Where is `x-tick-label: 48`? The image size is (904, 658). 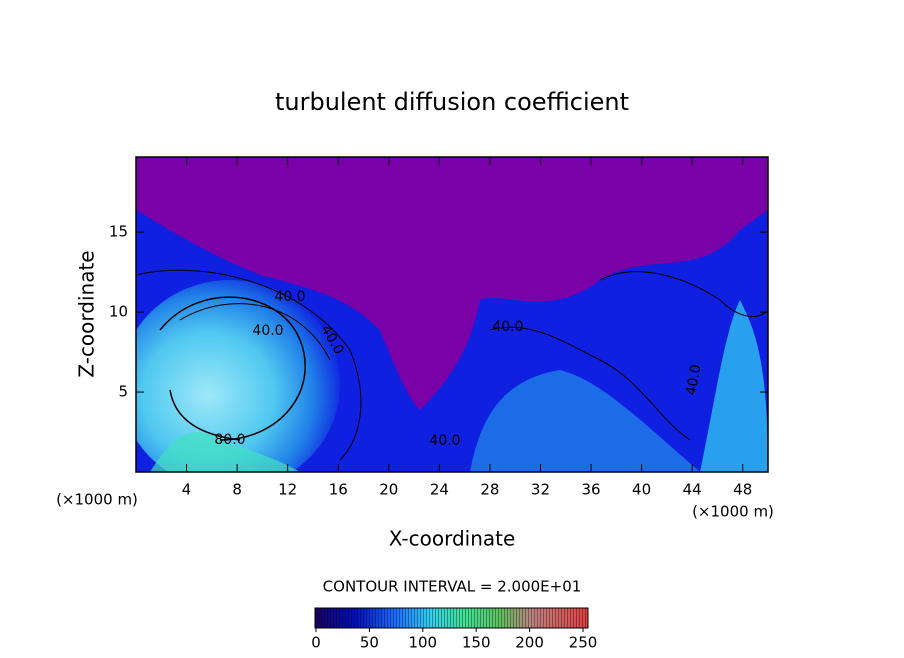
x-tick-label: 48 is located at coordinates (742, 490).